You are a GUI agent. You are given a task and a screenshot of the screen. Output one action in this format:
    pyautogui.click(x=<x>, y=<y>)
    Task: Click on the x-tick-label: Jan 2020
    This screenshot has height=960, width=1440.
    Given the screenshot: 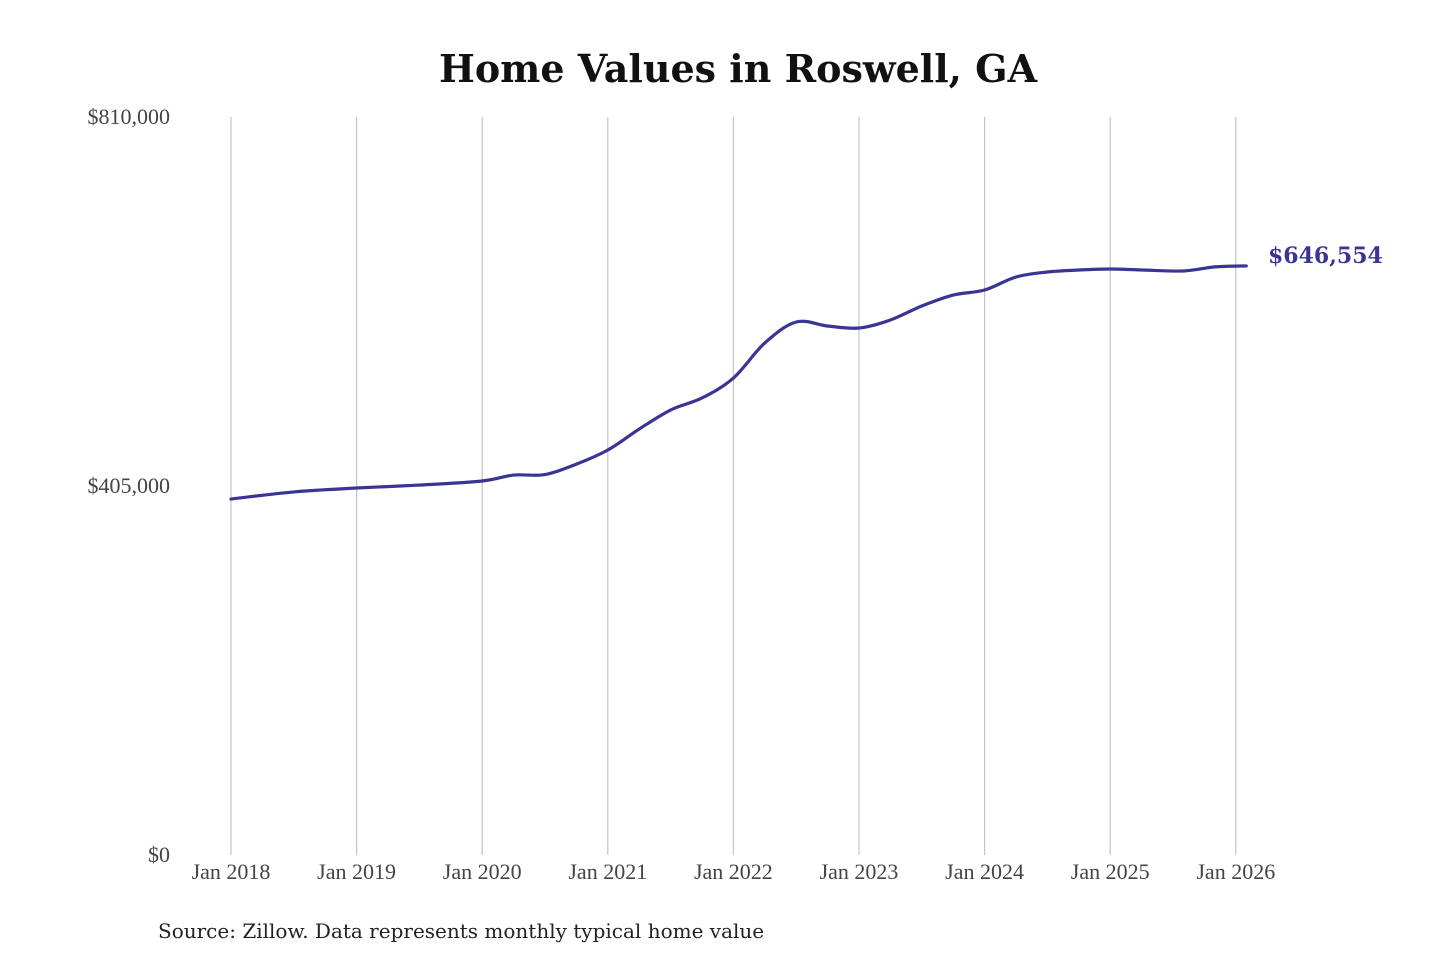 What is the action you would take?
    pyautogui.click(x=482, y=871)
    